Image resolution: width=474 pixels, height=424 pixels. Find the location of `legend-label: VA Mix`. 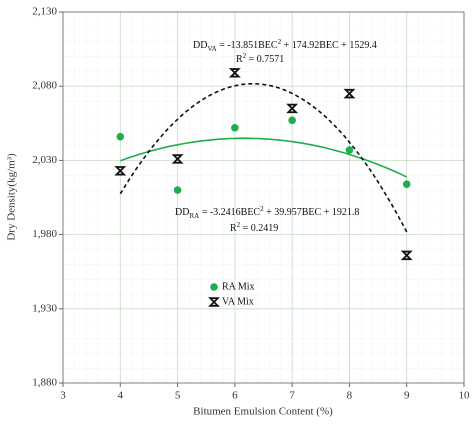

legend-label: VA Mix is located at coordinates (238, 301).